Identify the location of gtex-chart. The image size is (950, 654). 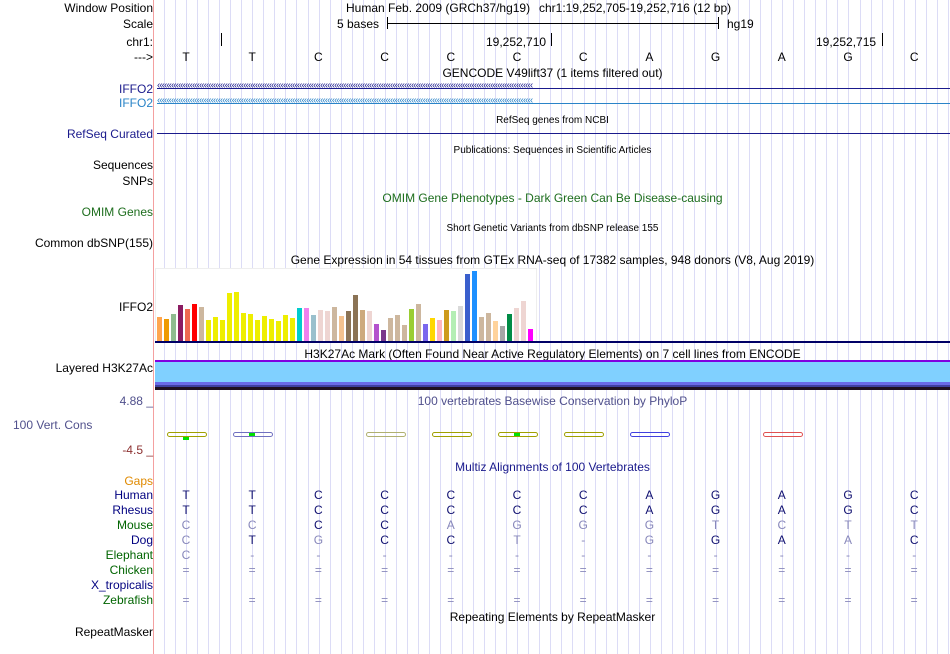
(346, 305).